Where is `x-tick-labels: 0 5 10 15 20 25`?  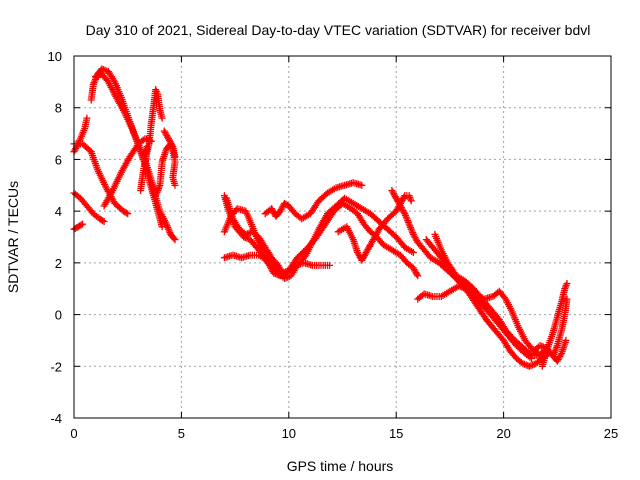
x-tick-labels: 0 5 10 15 20 25 is located at coordinates (344, 433).